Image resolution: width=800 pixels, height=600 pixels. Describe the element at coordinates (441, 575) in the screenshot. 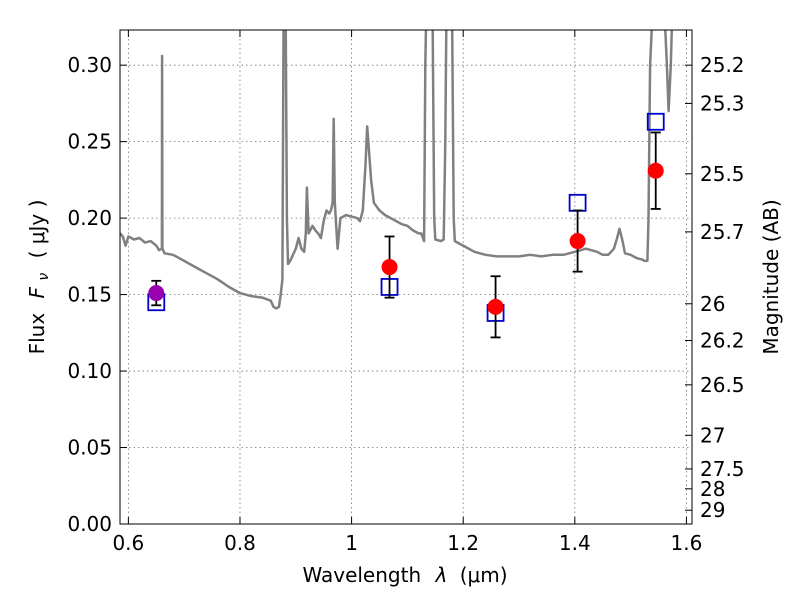

I see `x-axis-label-symbol: λ` at that location.